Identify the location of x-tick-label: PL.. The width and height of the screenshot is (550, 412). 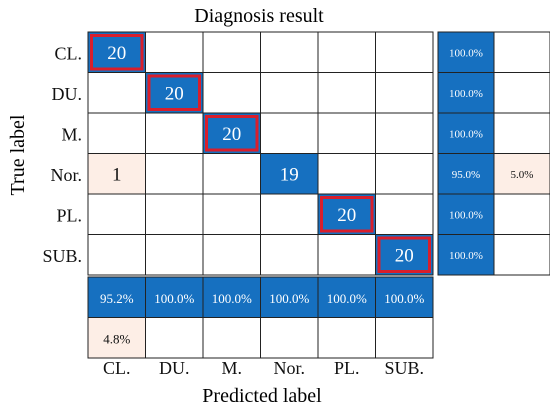
(347, 368).